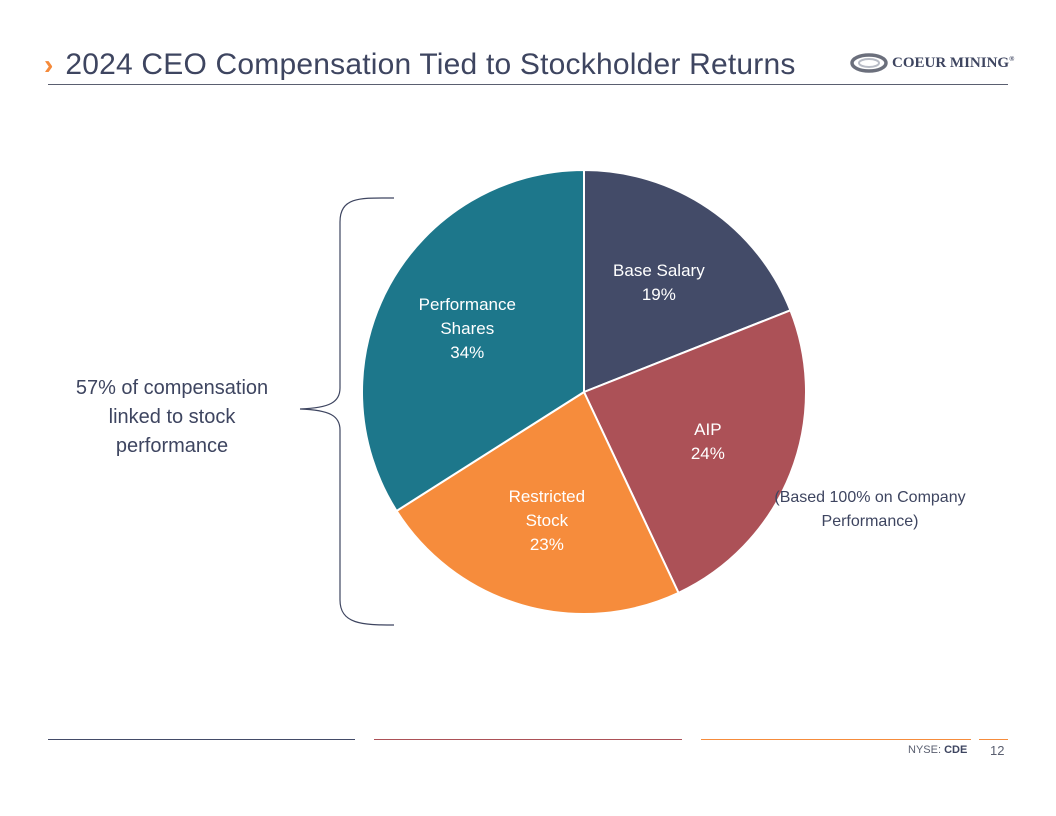  Describe the element at coordinates (708, 441) in the screenshot. I see `pie-label-aip: AIP 24%` at that location.